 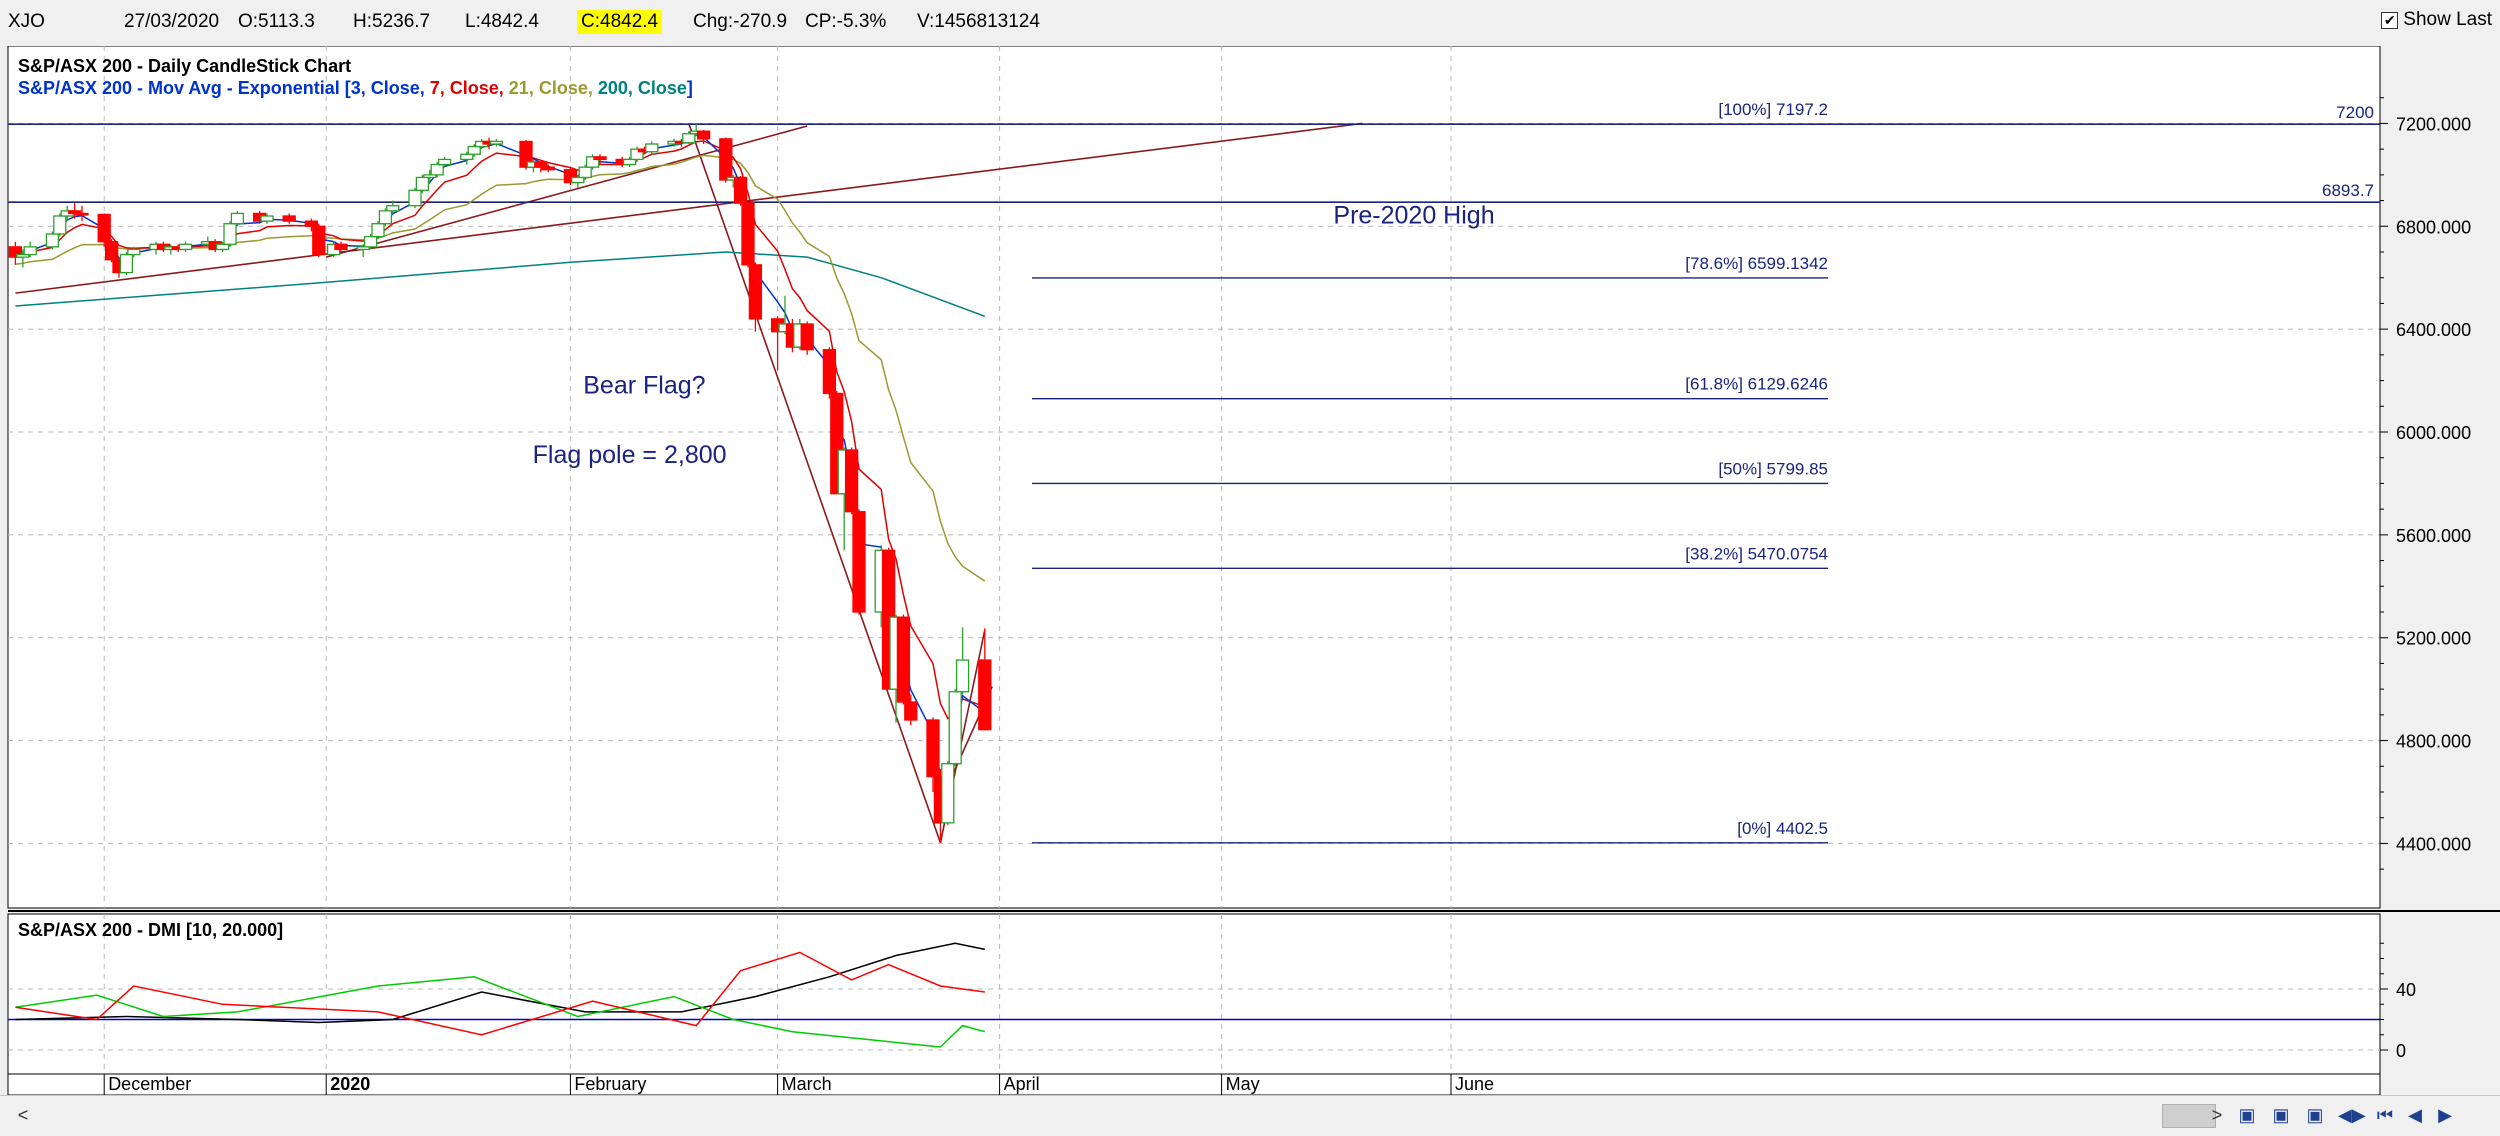 What do you see at coordinates (387, 88) in the screenshot?
I see `ma-legend-entry: [3, Close,` at bounding box center [387, 88].